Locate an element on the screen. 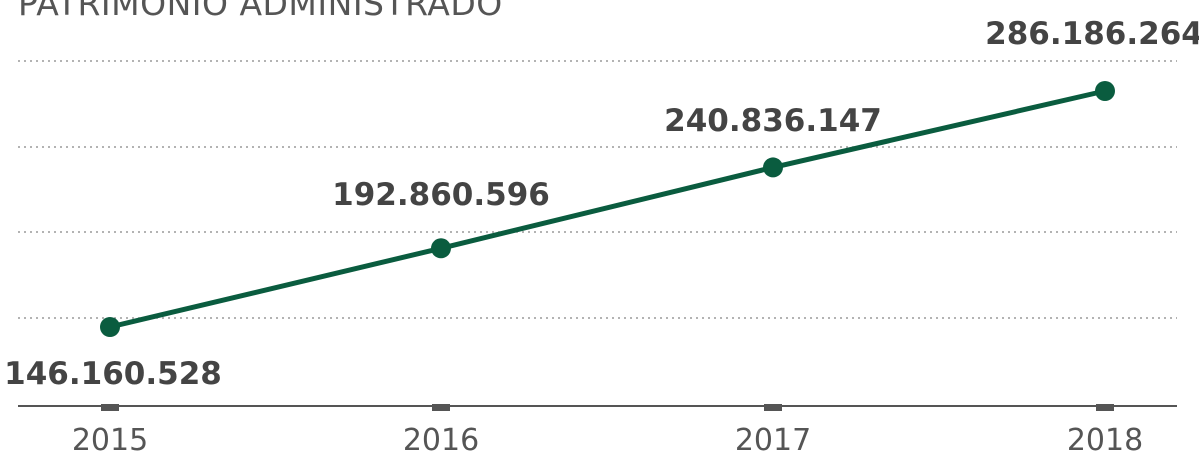 Image resolution: width=1199 pixels, height=455 pixels. x-axis-ticks is located at coordinates (607, 407).